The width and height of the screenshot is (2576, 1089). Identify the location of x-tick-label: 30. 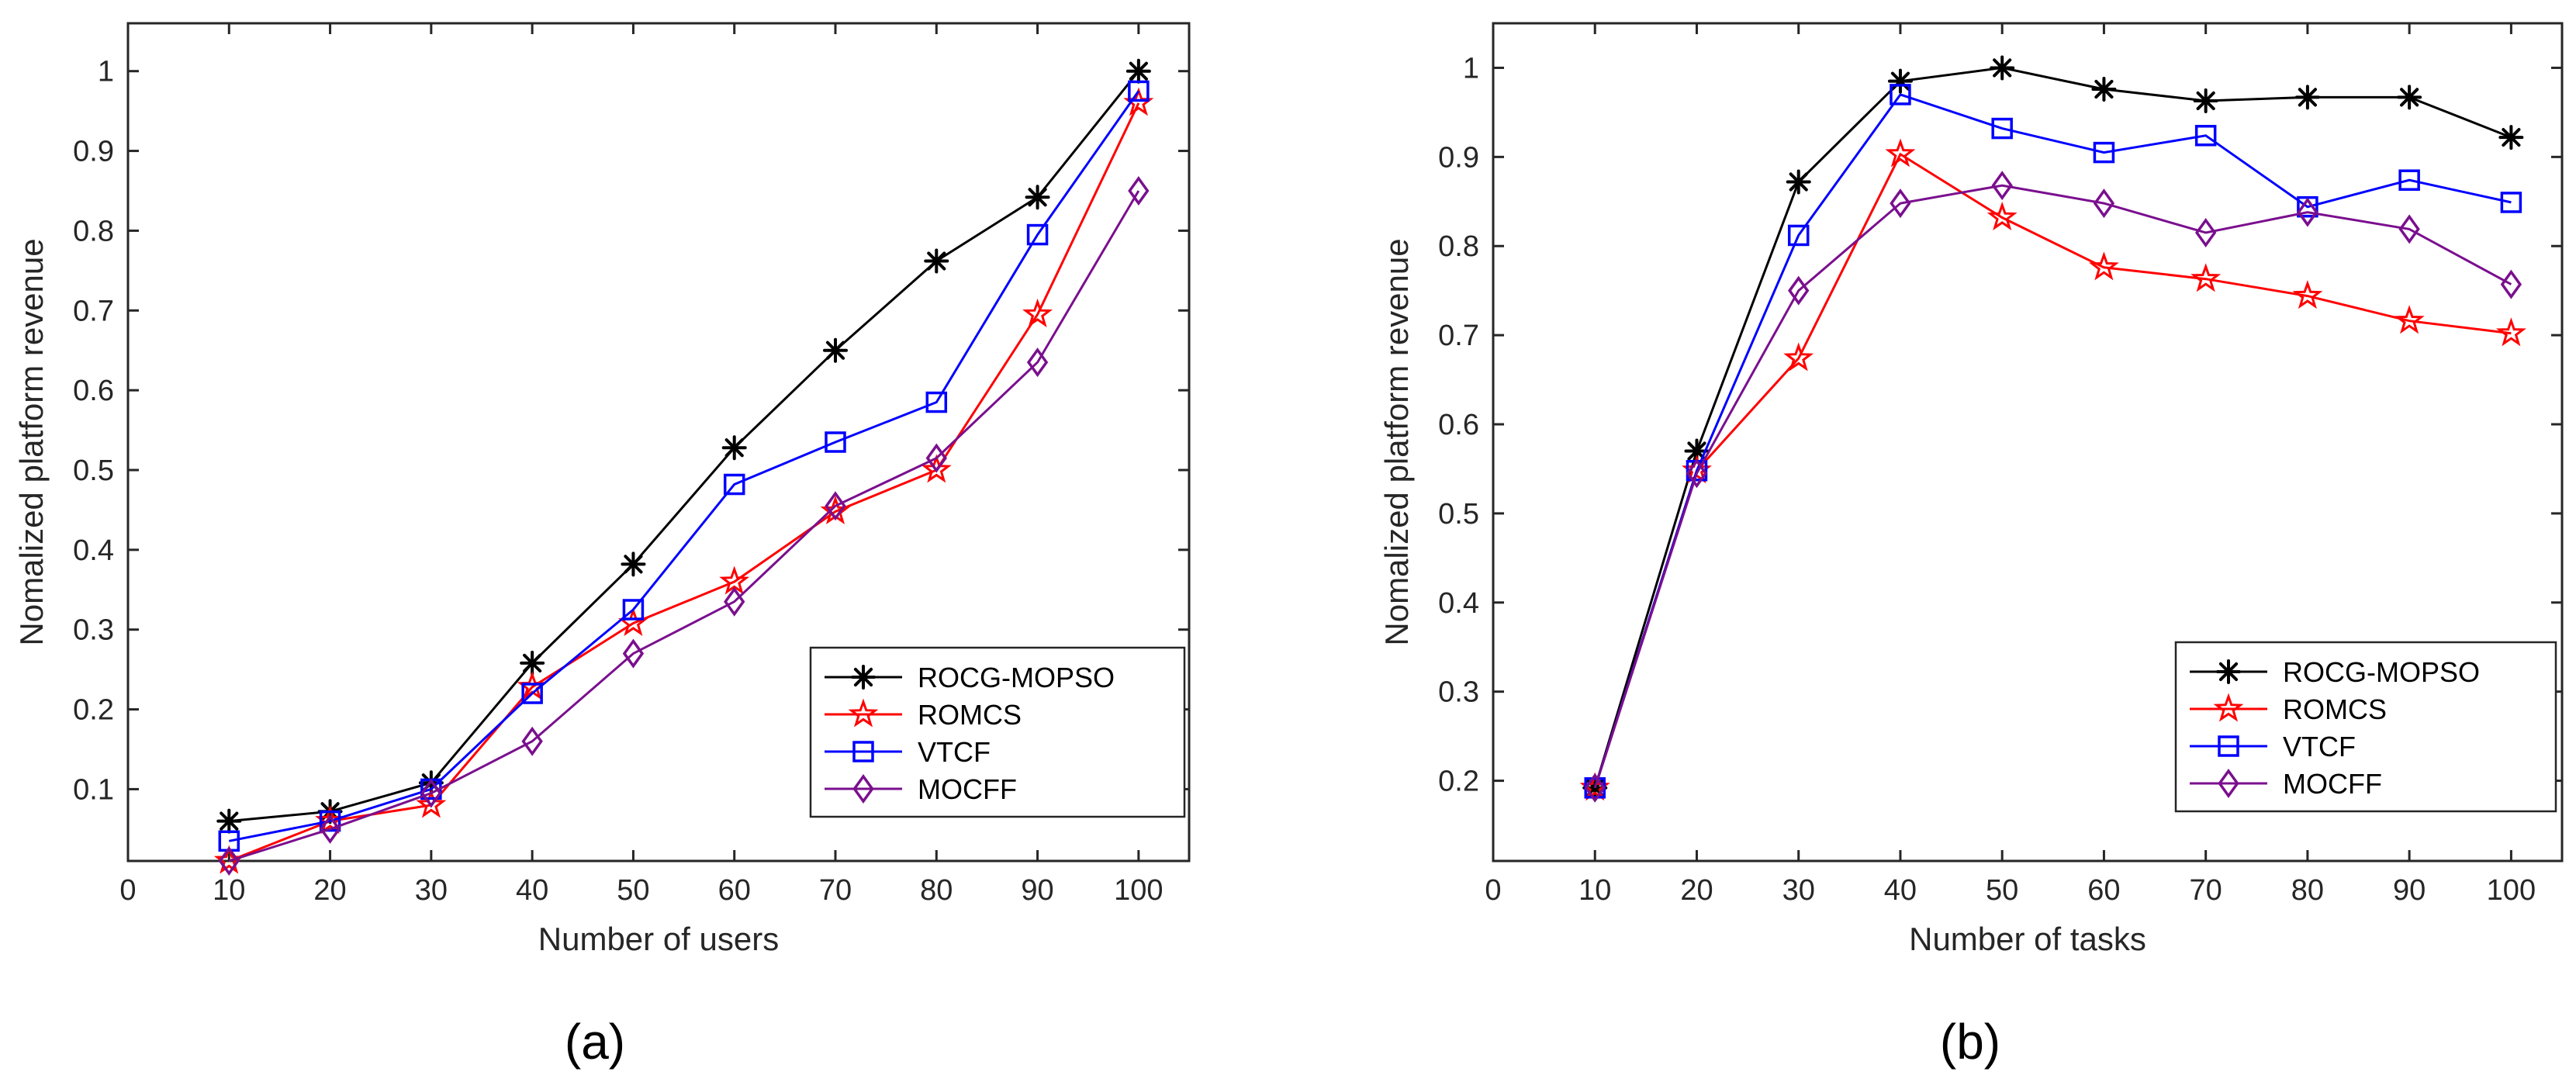
(431, 890).